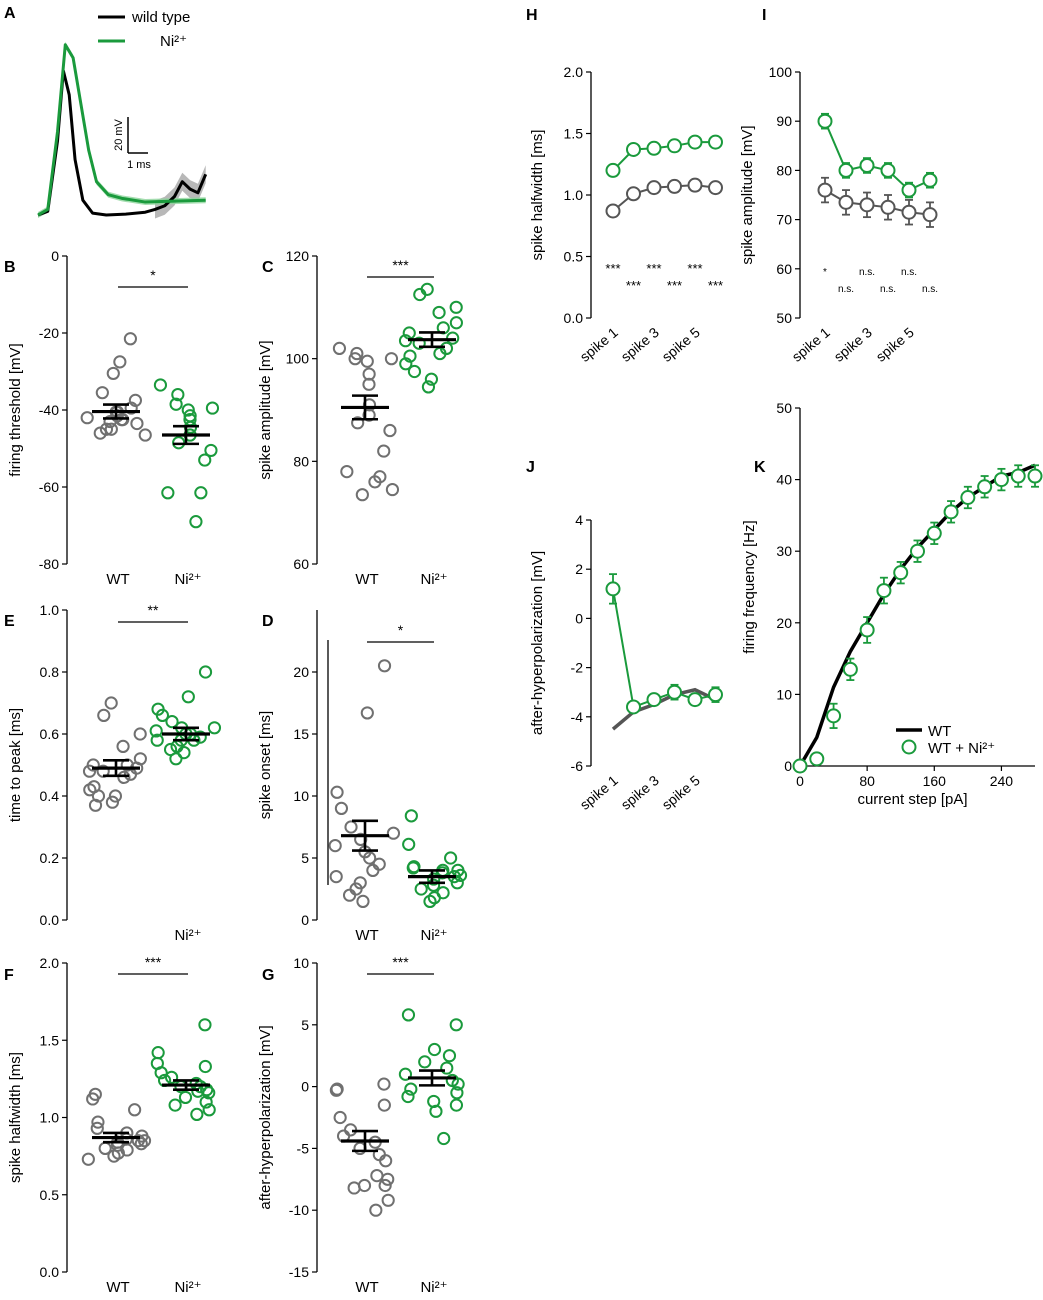  What do you see at coordinates (574, 318) in the screenshot?
I see `y-tick-label: 0.0` at bounding box center [574, 318].